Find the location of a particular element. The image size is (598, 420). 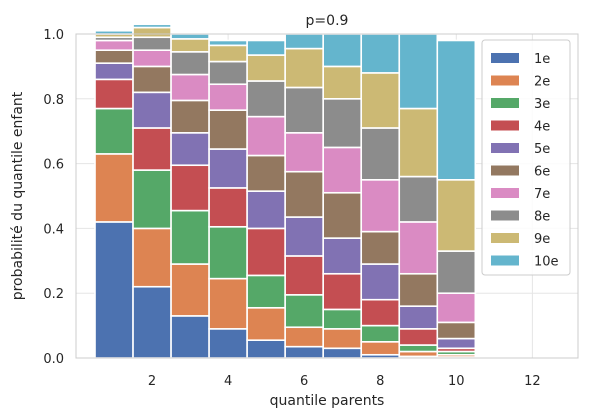

bar-segment-q10-s8 is located at coordinates (456, 272).